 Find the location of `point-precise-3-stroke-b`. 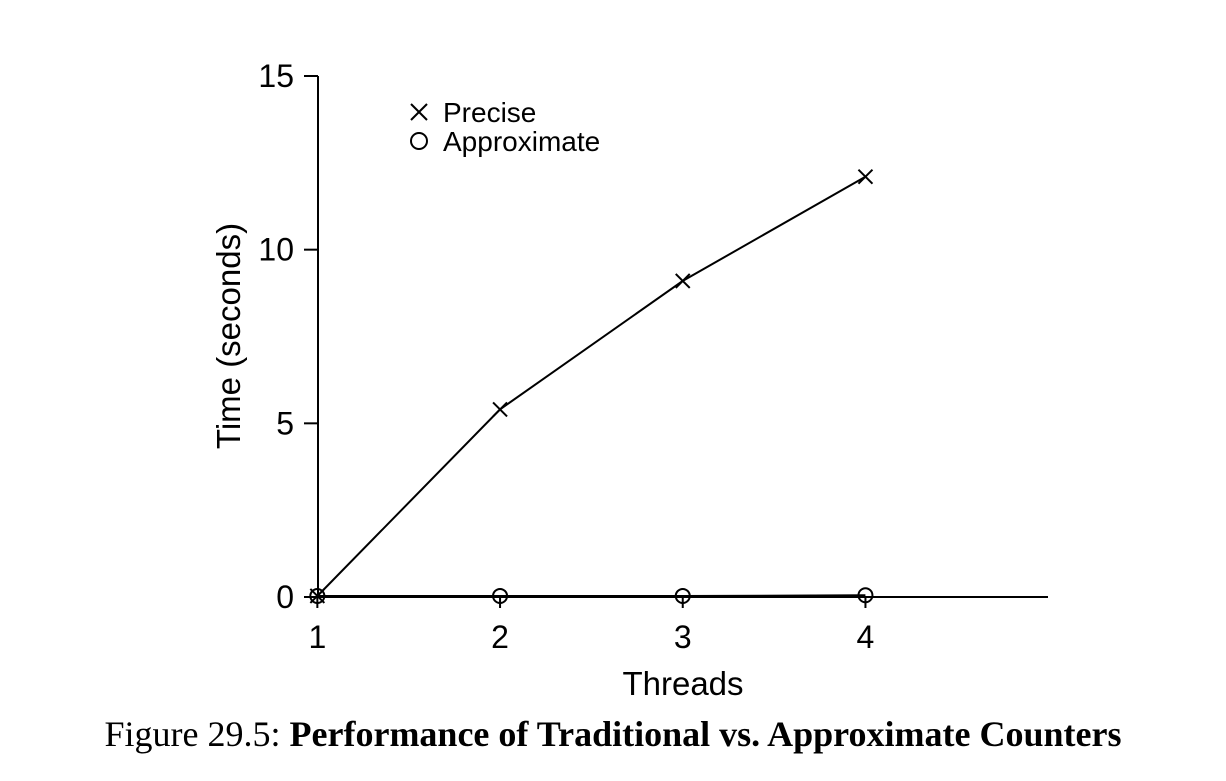

point-precise-3-stroke-b is located at coordinates (683, 281).